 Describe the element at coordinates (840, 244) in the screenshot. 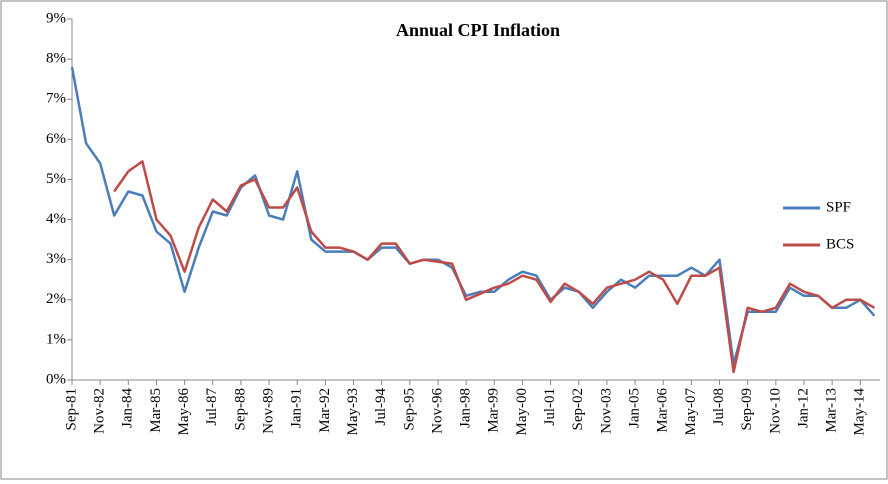

I see `legend-label: BCS` at that location.